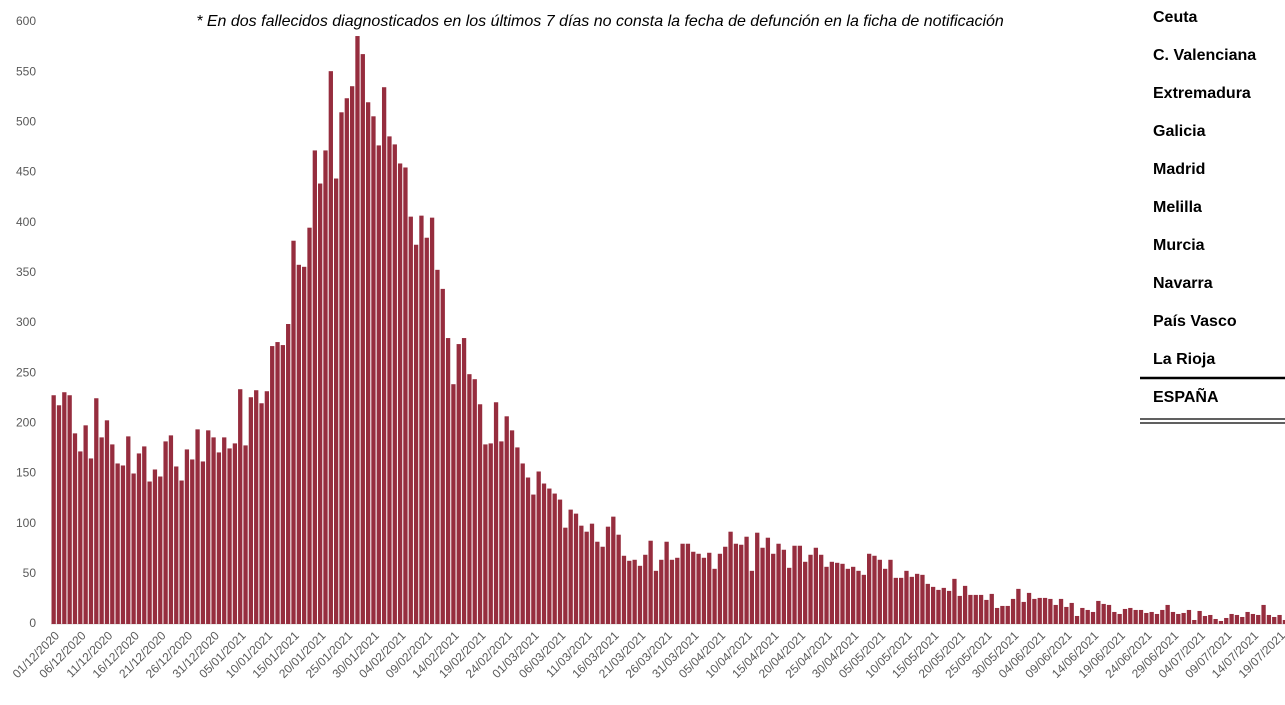 The image size is (1285, 705). Describe the element at coordinates (1195, 321) in the screenshot. I see `table-row-label: País Vasco` at that location.